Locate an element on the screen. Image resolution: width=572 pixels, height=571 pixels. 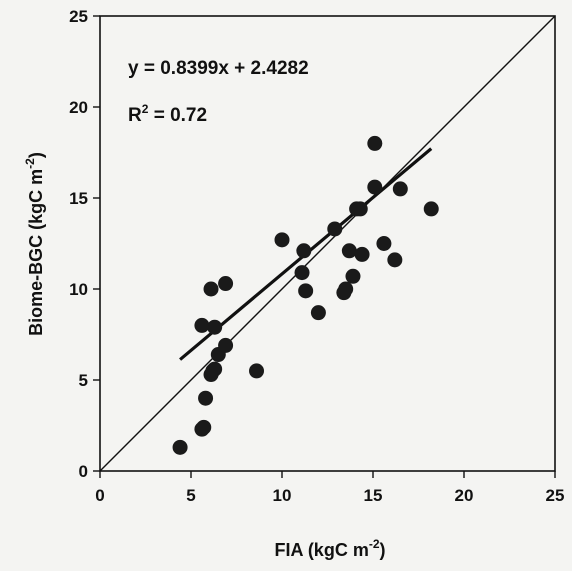
y-tick-label: 0 is located at coordinates (83, 471).